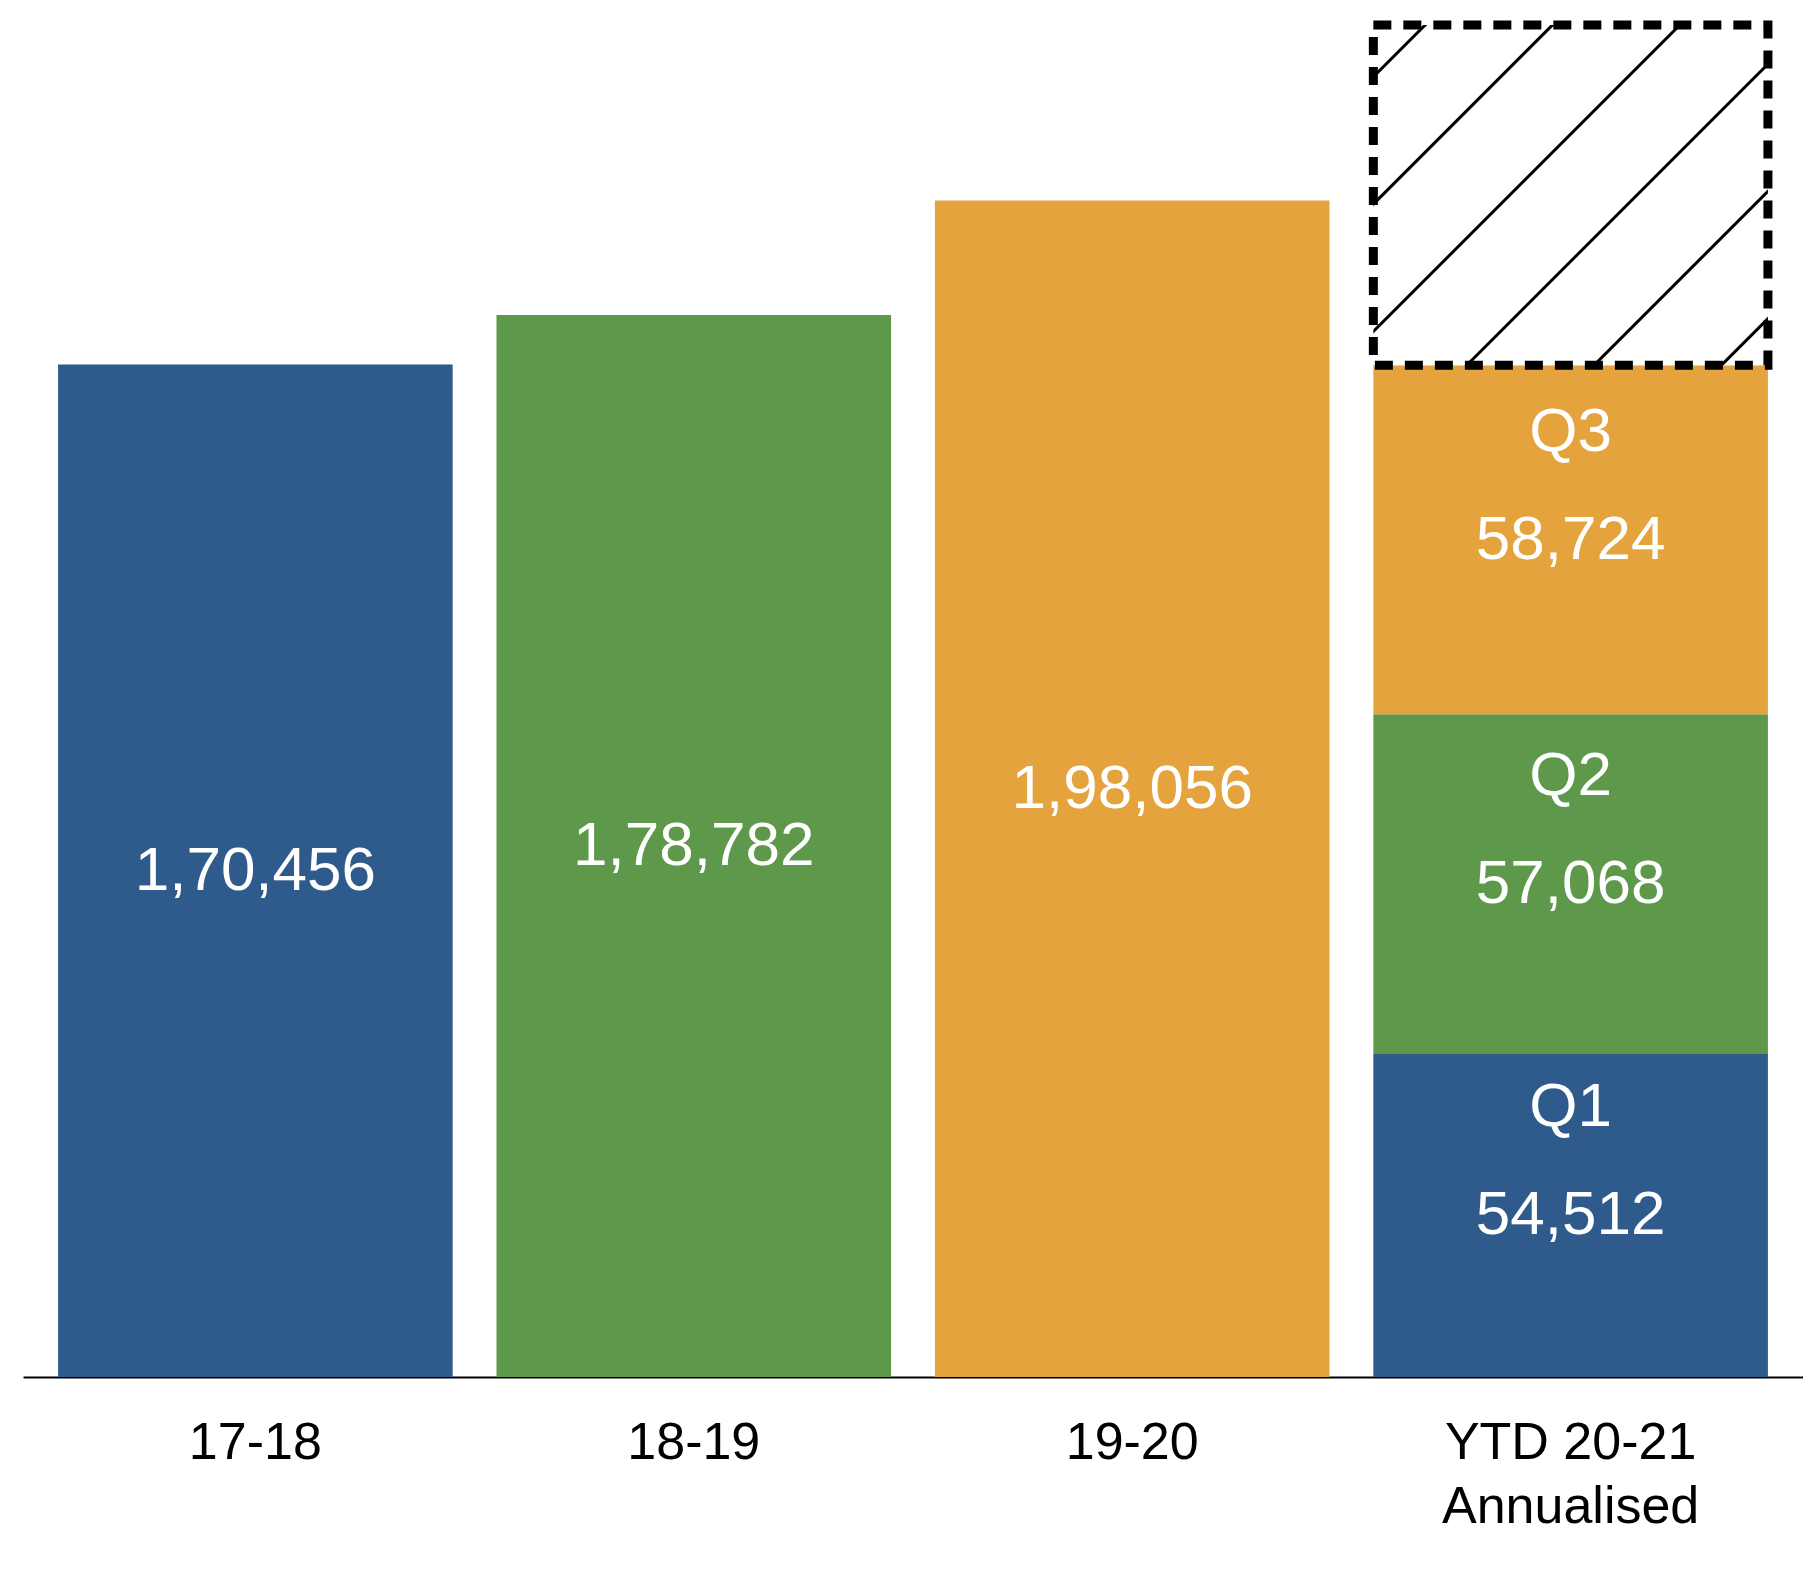  What do you see at coordinates (1570, 773) in the screenshot?
I see `series-label: Q2` at bounding box center [1570, 773].